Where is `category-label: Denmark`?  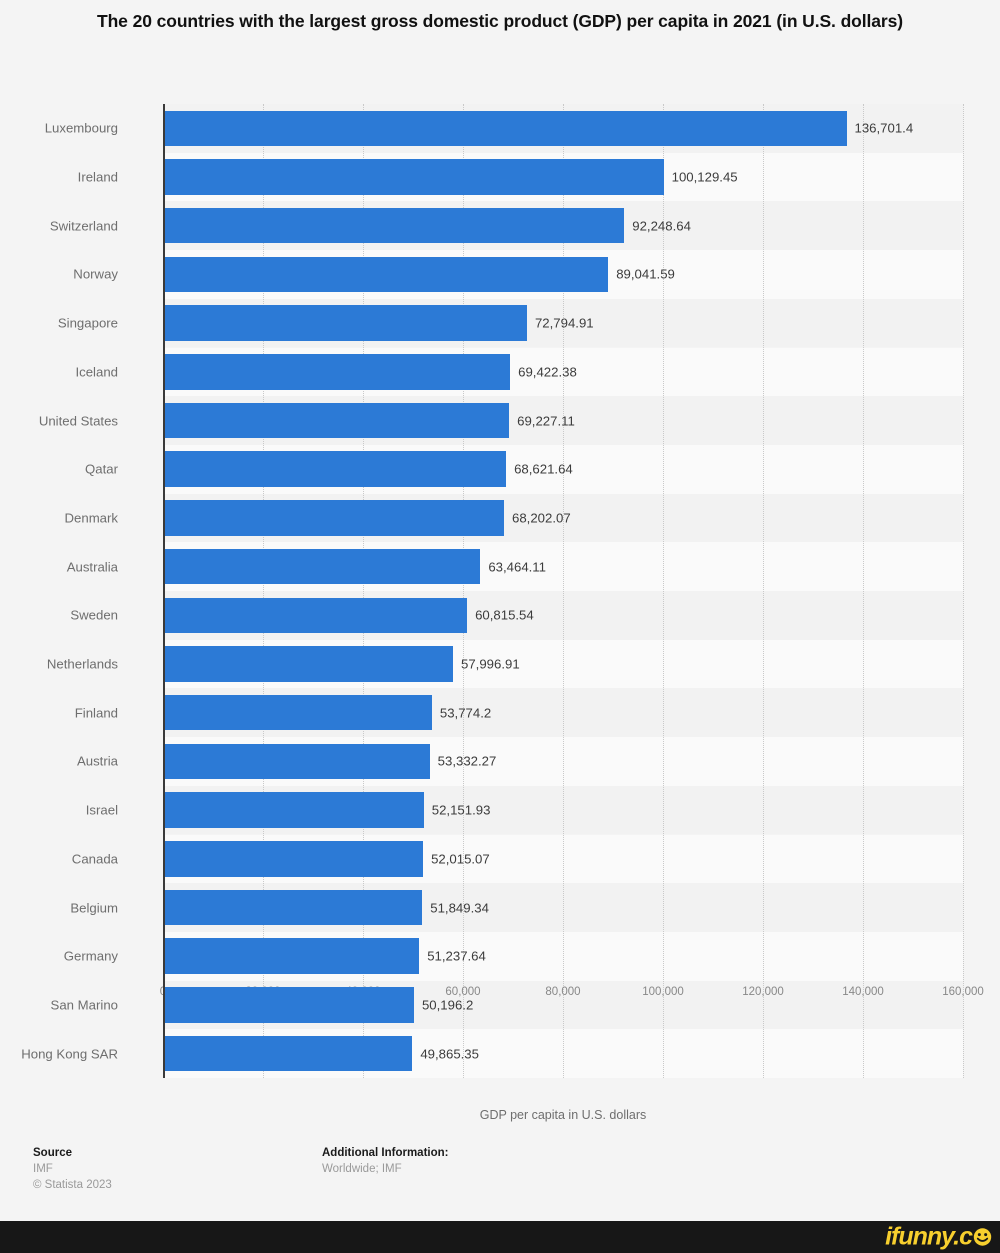 category-label: Denmark is located at coordinates (91, 518).